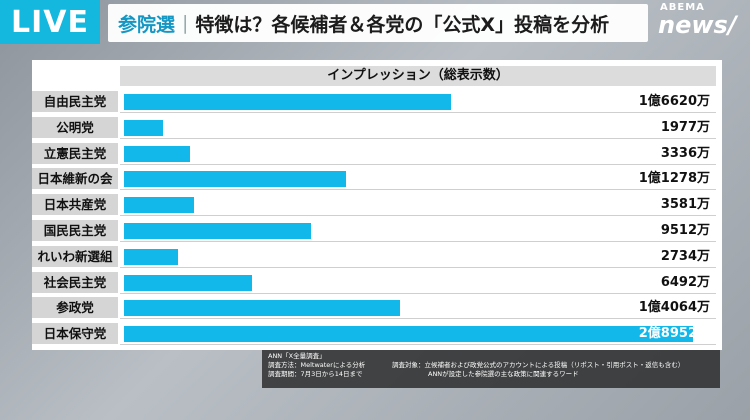  I want to click on data-label: 1977万, so click(685, 127).